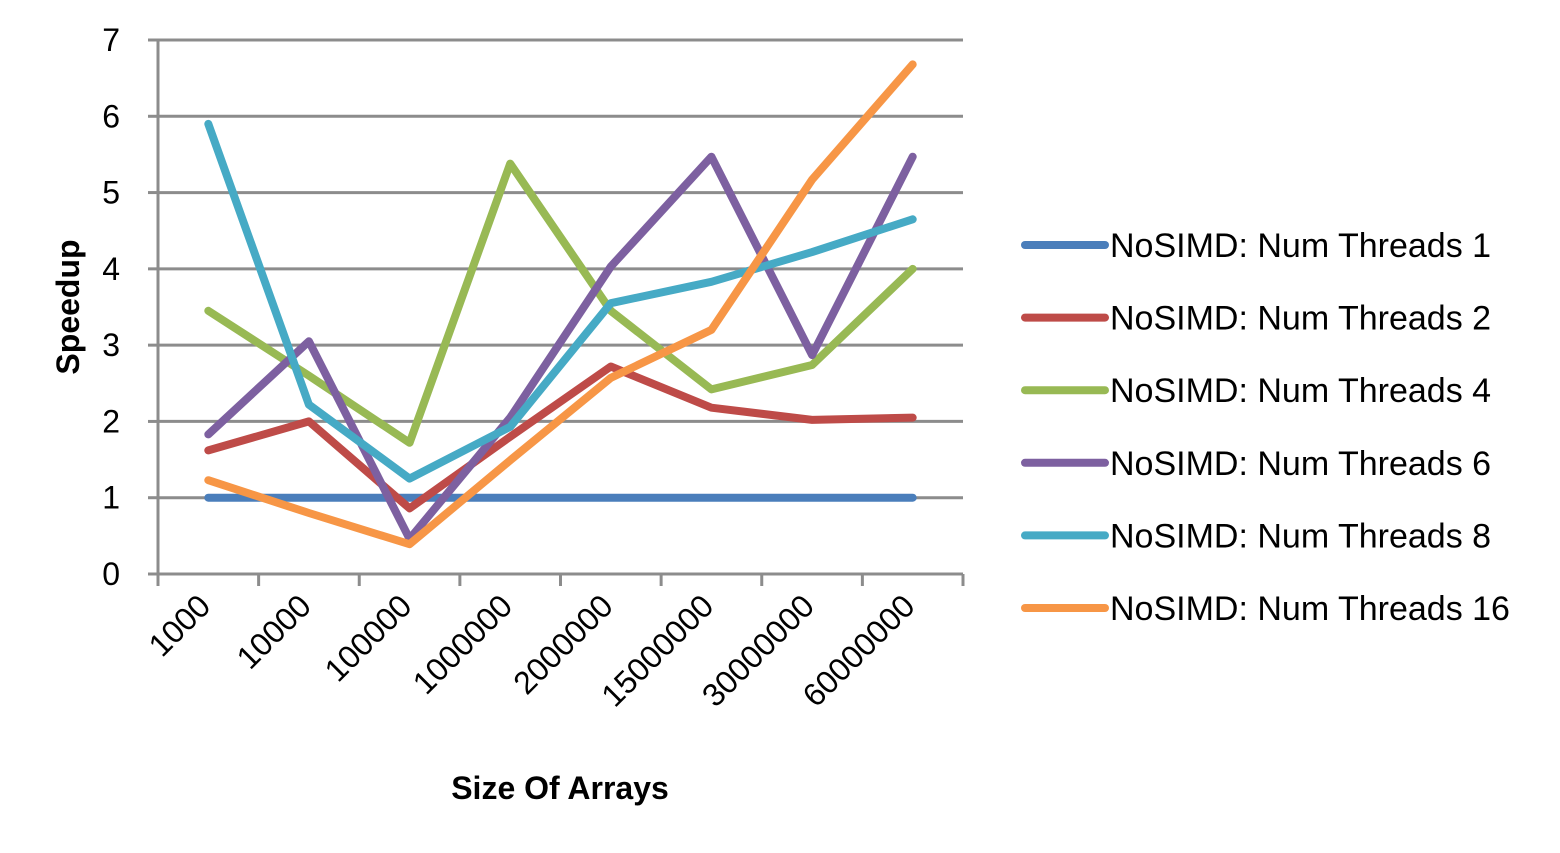  I want to click on y-tick-label: 6, so click(111, 116).